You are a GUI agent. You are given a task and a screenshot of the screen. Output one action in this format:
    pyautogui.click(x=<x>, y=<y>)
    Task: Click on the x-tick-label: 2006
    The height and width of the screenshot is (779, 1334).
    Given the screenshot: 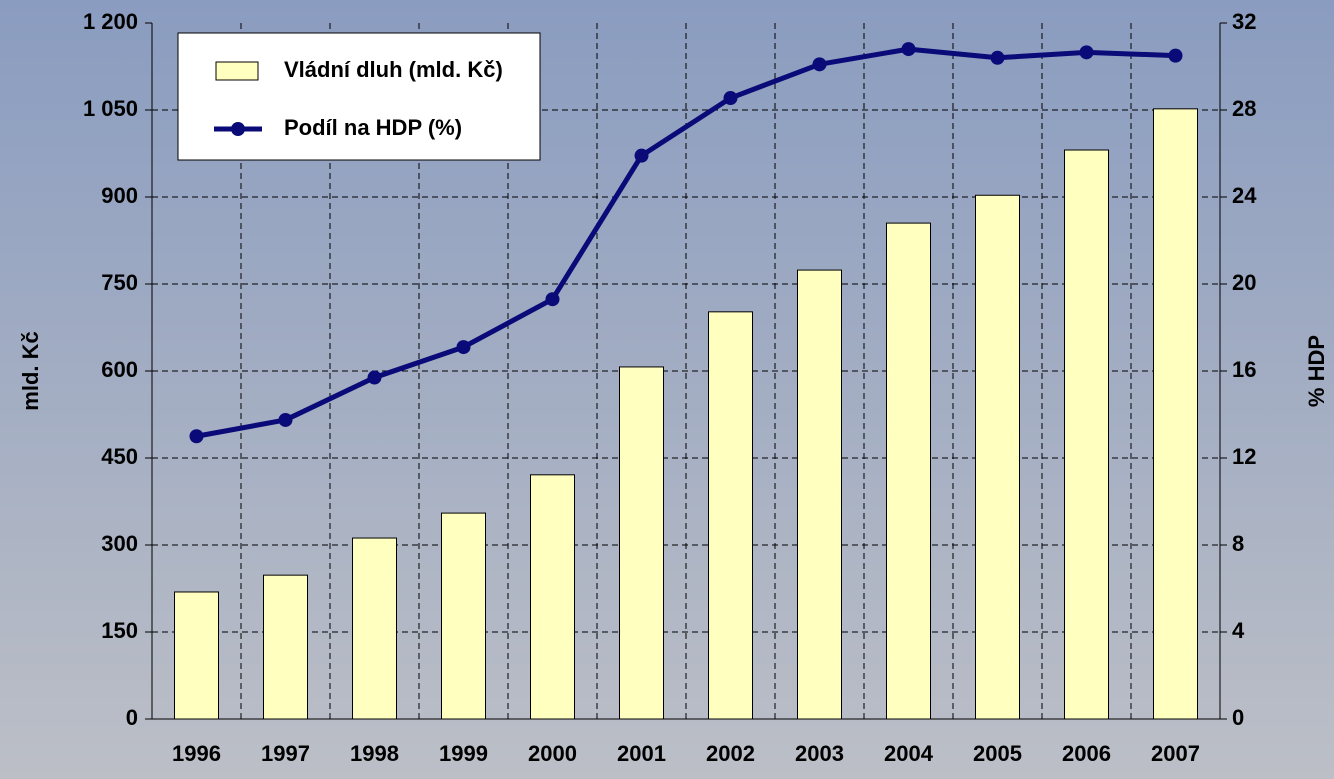 What is the action you would take?
    pyautogui.click(x=1086, y=753)
    